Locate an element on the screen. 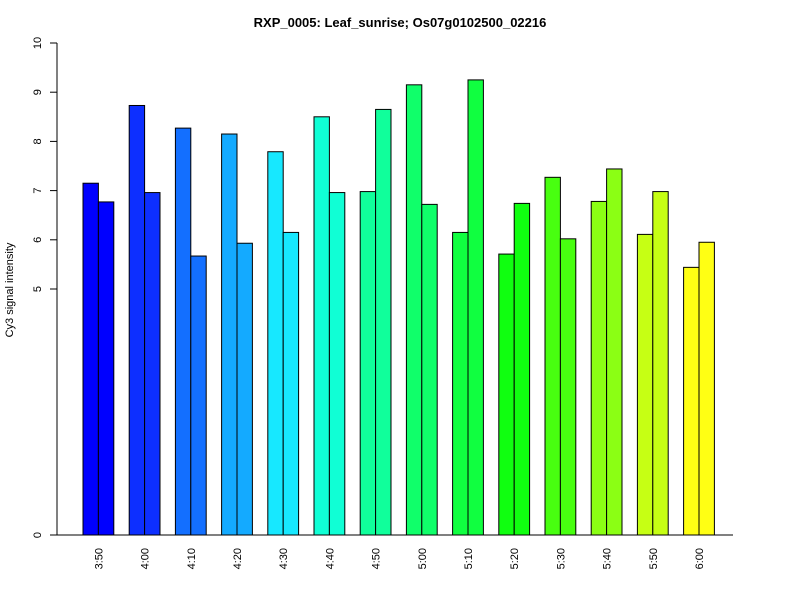 This screenshot has width=800, height=600. bar-4:40-1 is located at coordinates (321, 326).